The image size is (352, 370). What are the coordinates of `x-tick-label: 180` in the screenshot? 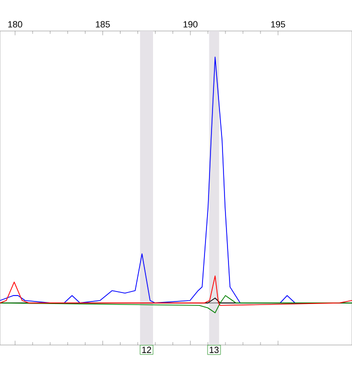 It's located at (15, 24).